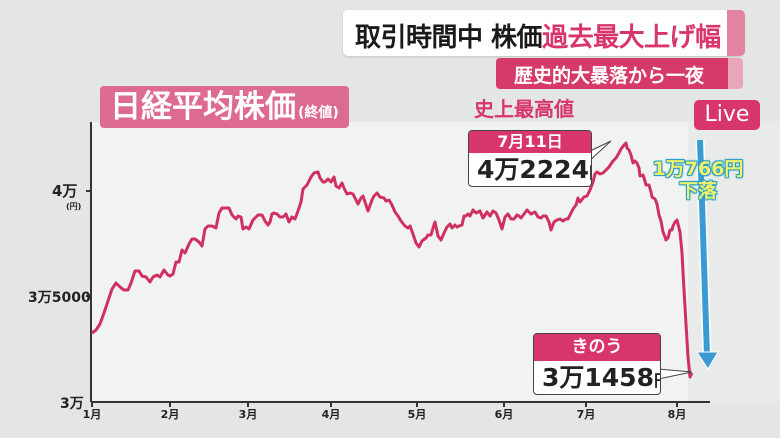  Describe the element at coordinates (318, 113) in the screenshot. I see `chart-subtitle: (終値)` at that location.